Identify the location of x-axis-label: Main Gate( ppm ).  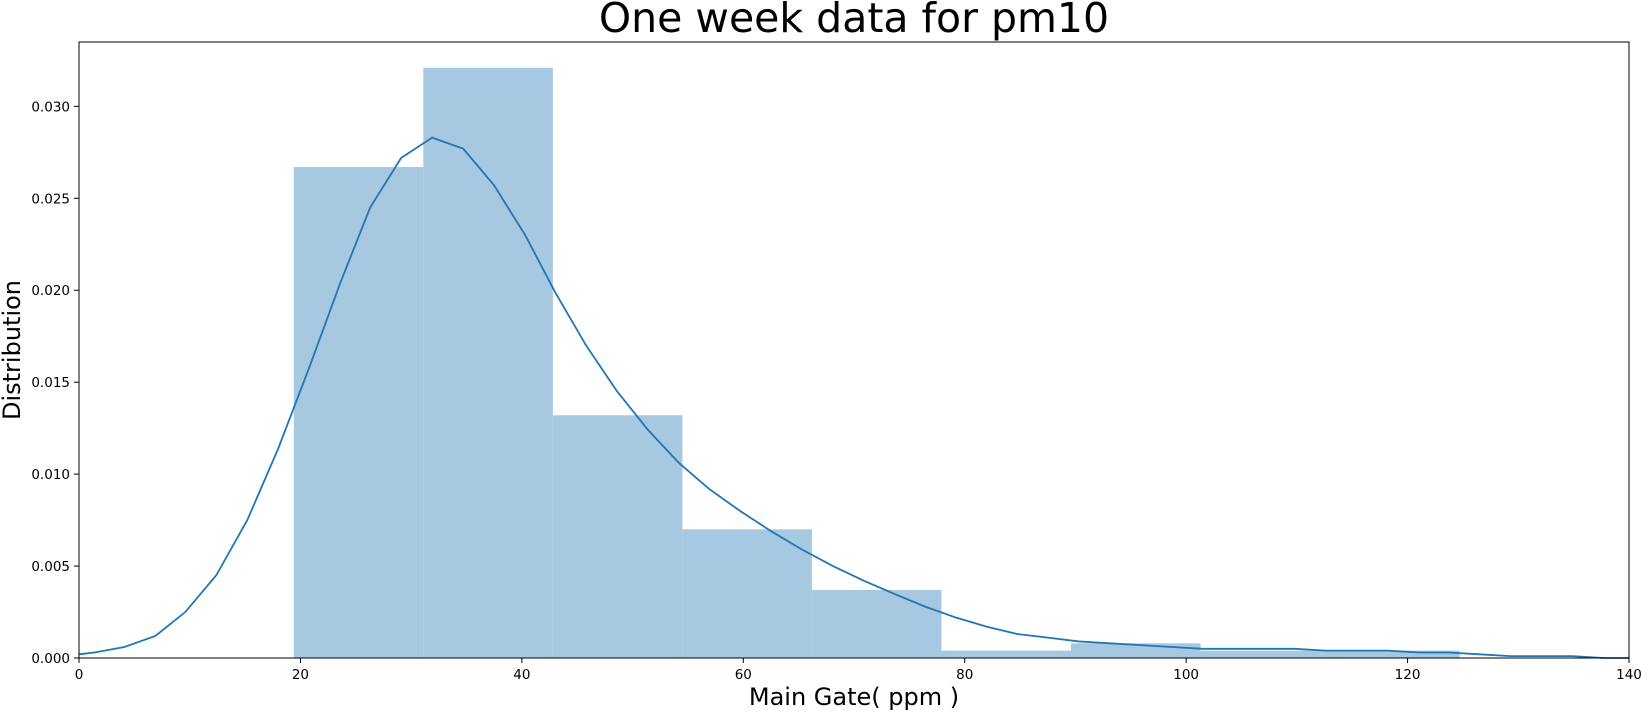
(854, 697).